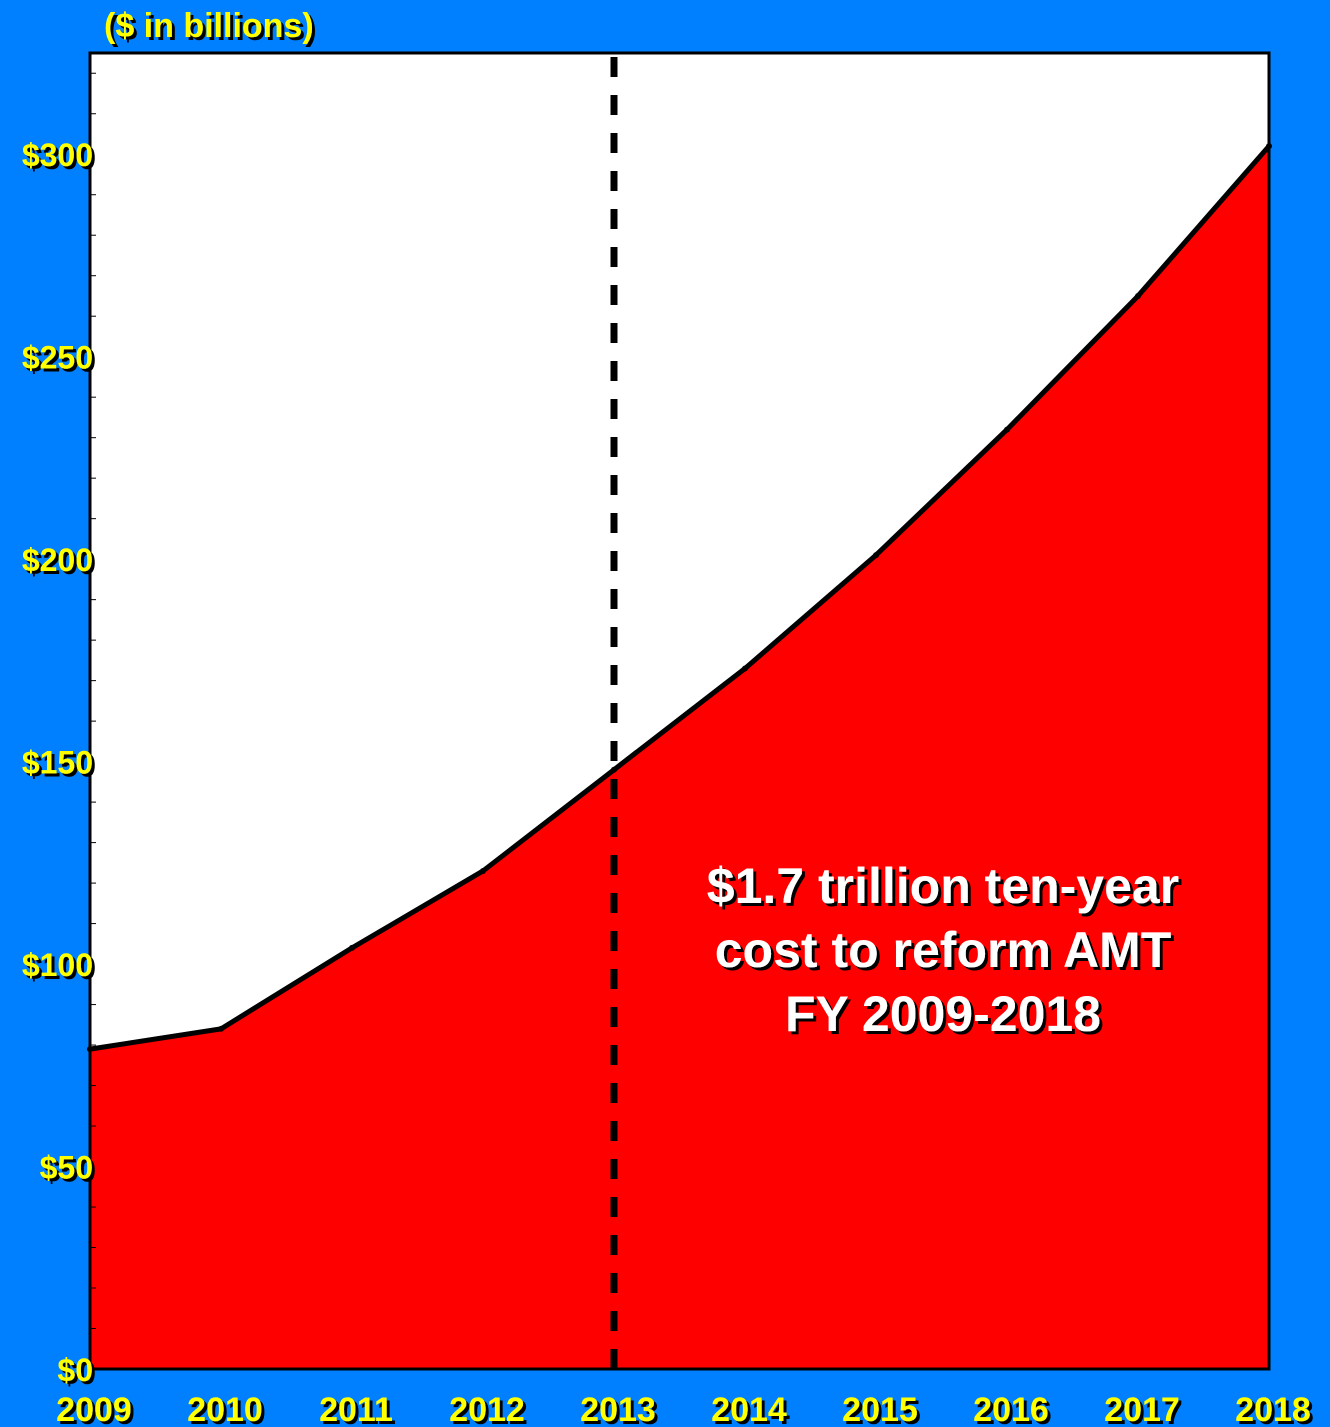 The width and height of the screenshot is (1330, 1427). What do you see at coordinates (943, 886) in the screenshot?
I see `annotation-line: $1.7 trillion ten-year` at bounding box center [943, 886].